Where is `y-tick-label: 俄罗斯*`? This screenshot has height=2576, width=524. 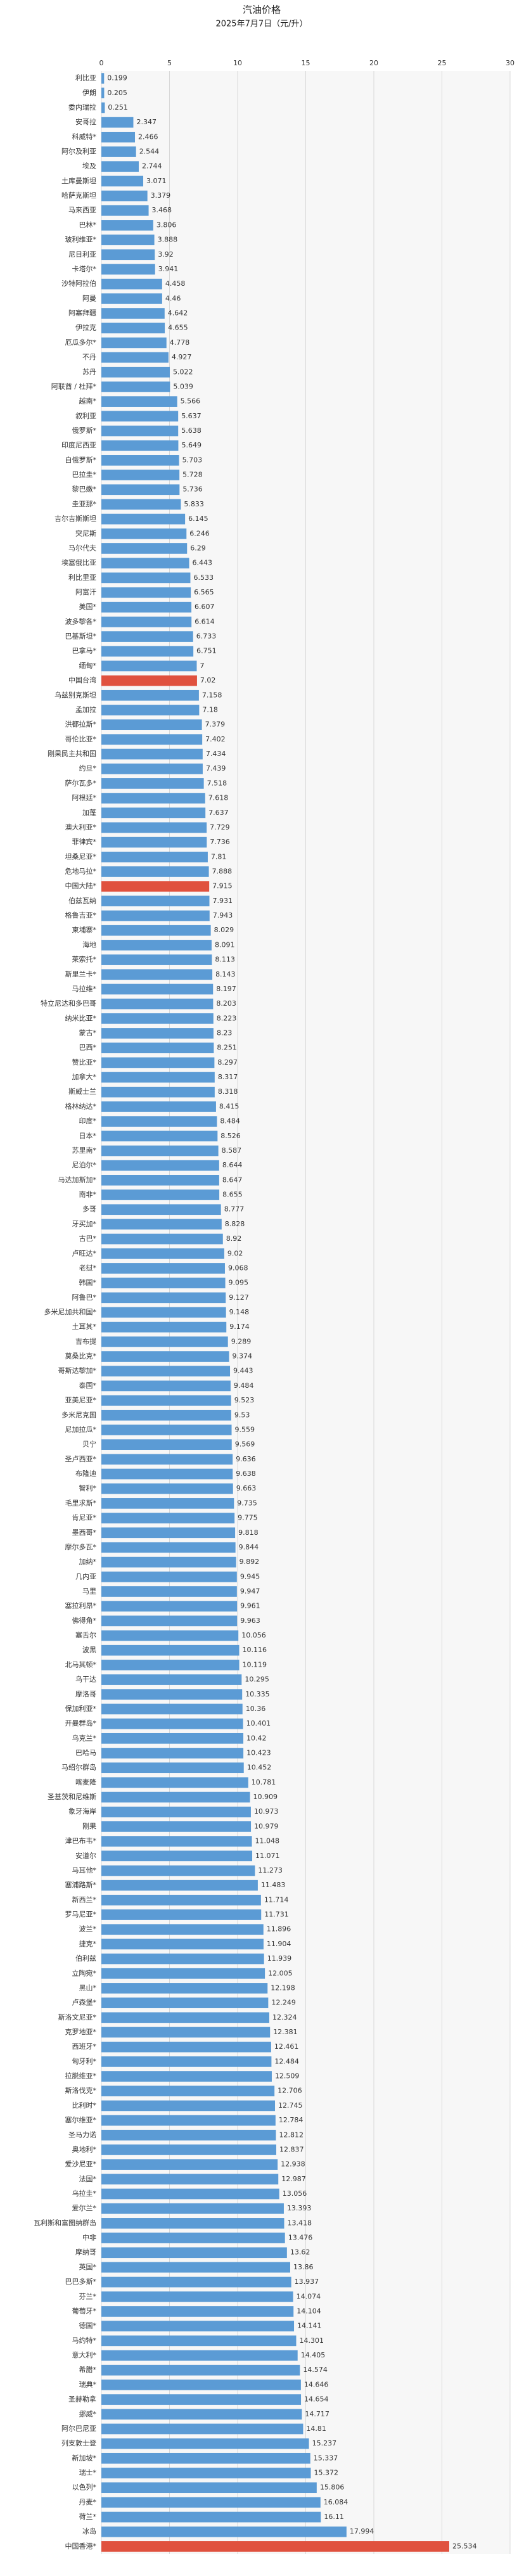
y-tick-label: 俄罗斯* is located at coordinates (84, 430).